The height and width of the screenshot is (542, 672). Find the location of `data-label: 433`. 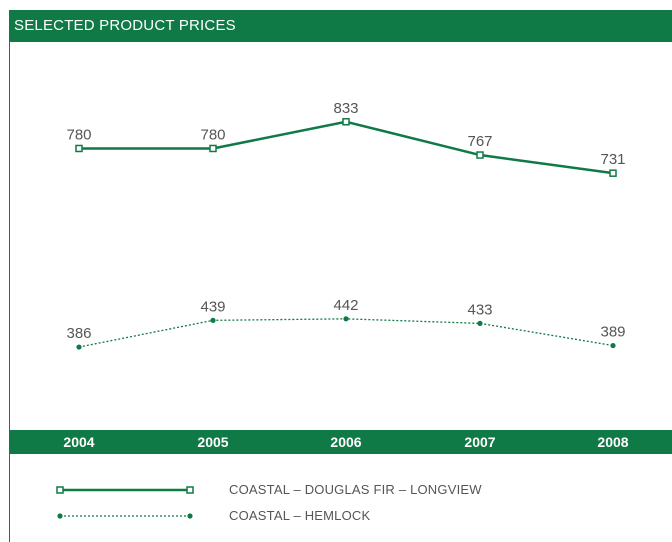

data-label: 433 is located at coordinates (479, 309).